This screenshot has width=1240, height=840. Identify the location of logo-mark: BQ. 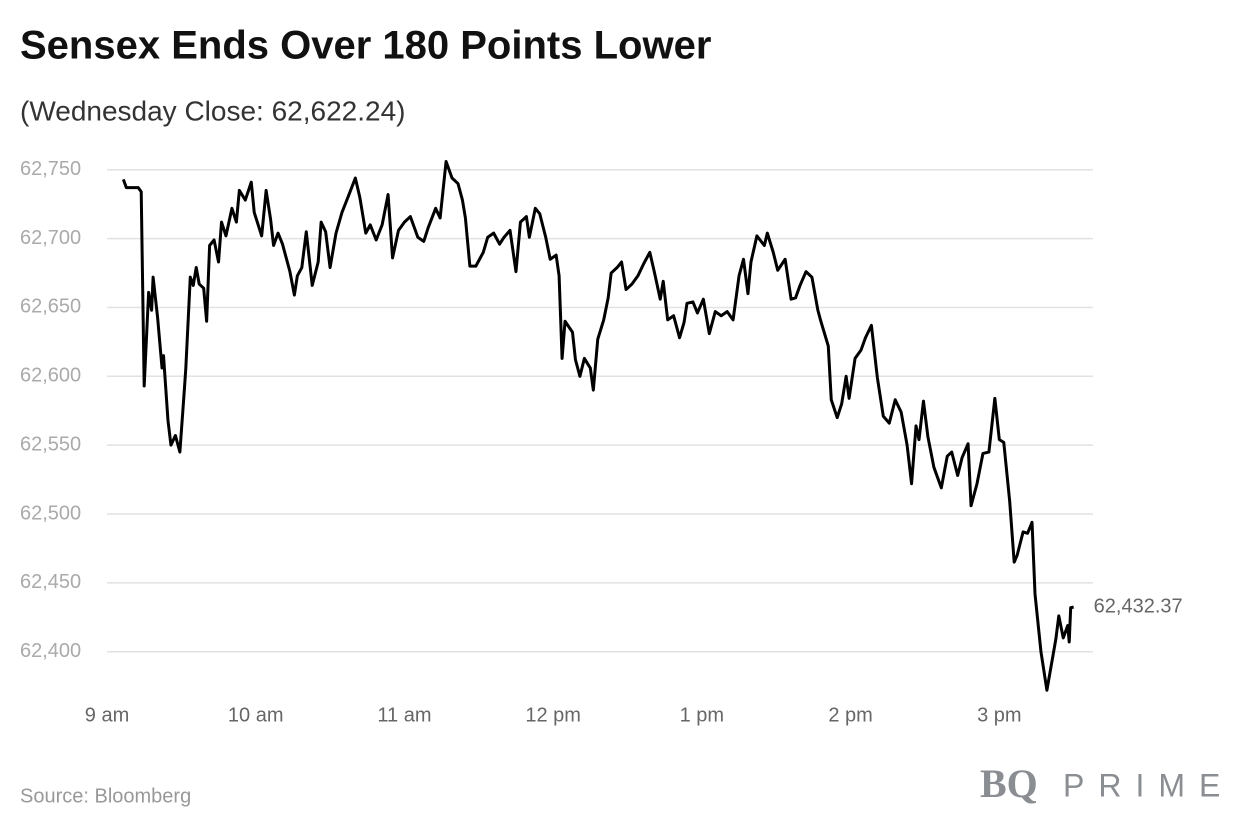
(1009, 783).